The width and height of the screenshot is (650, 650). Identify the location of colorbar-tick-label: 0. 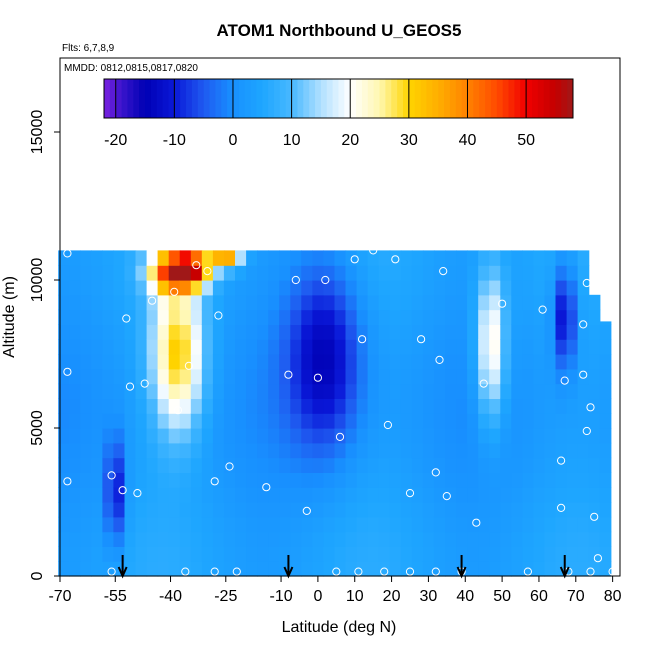
(233, 140).